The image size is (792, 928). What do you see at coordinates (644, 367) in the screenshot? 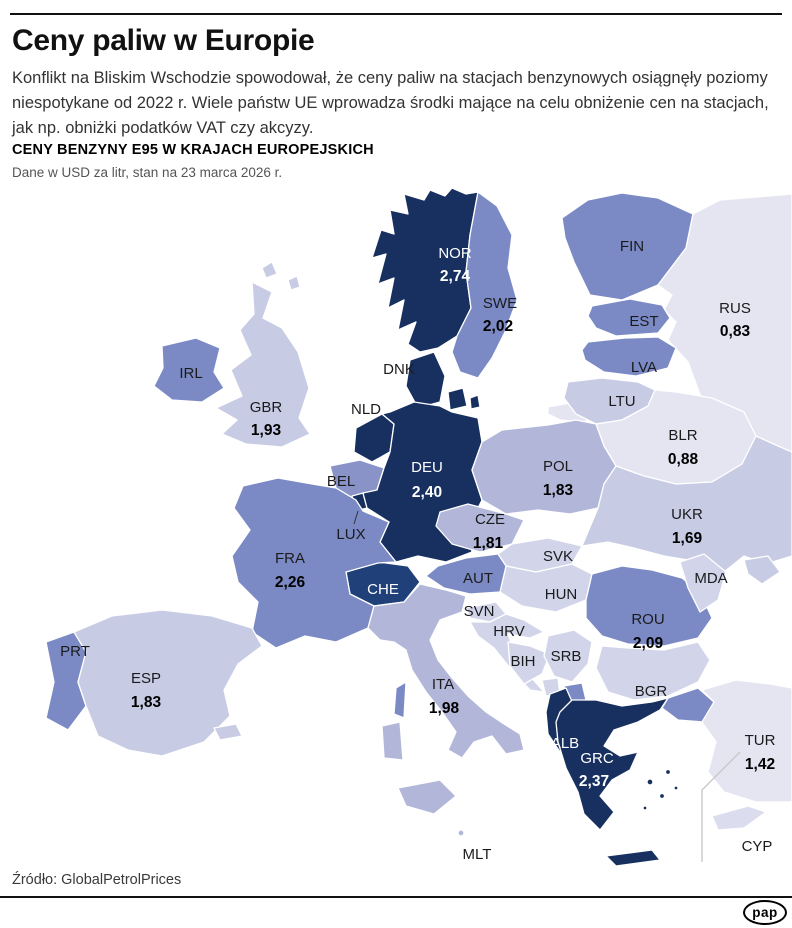
I see `country-code-LVA: LVA` at bounding box center [644, 367].